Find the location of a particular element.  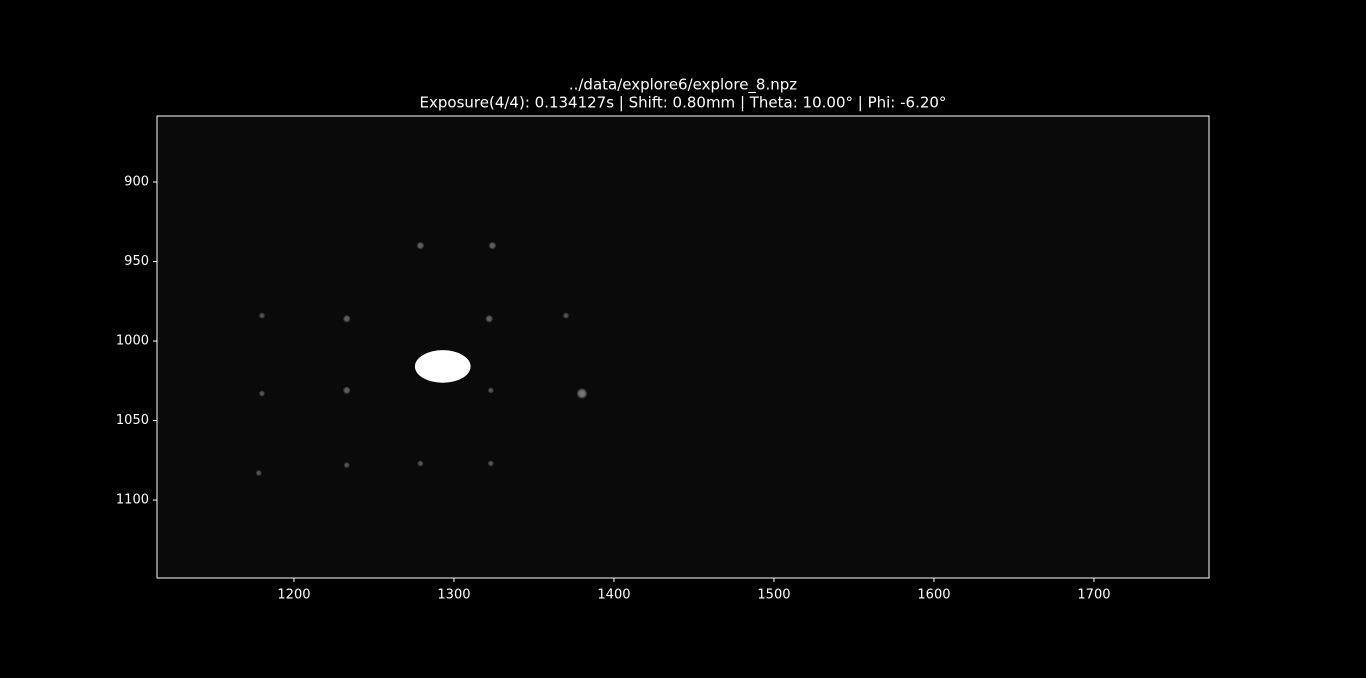

chart-title: ../data/explore6/explore_8.npz is located at coordinates (683, 85).